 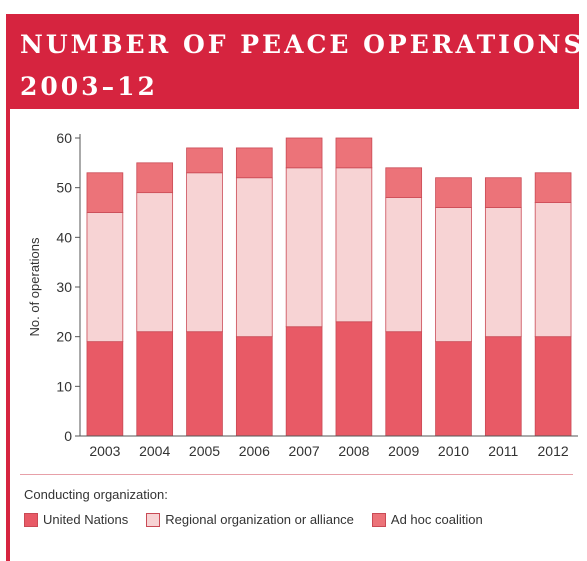 What do you see at coordinates (64, 138) in the screenshot?
I see `y-tick-label: 60` at bounding box center [64, 138].